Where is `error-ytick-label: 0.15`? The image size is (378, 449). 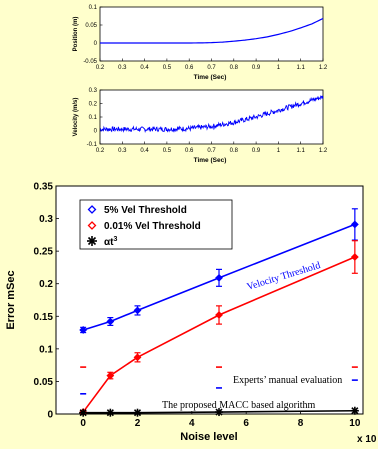
error-ytick-label: 0.15 is located at coordinates (44, 317).